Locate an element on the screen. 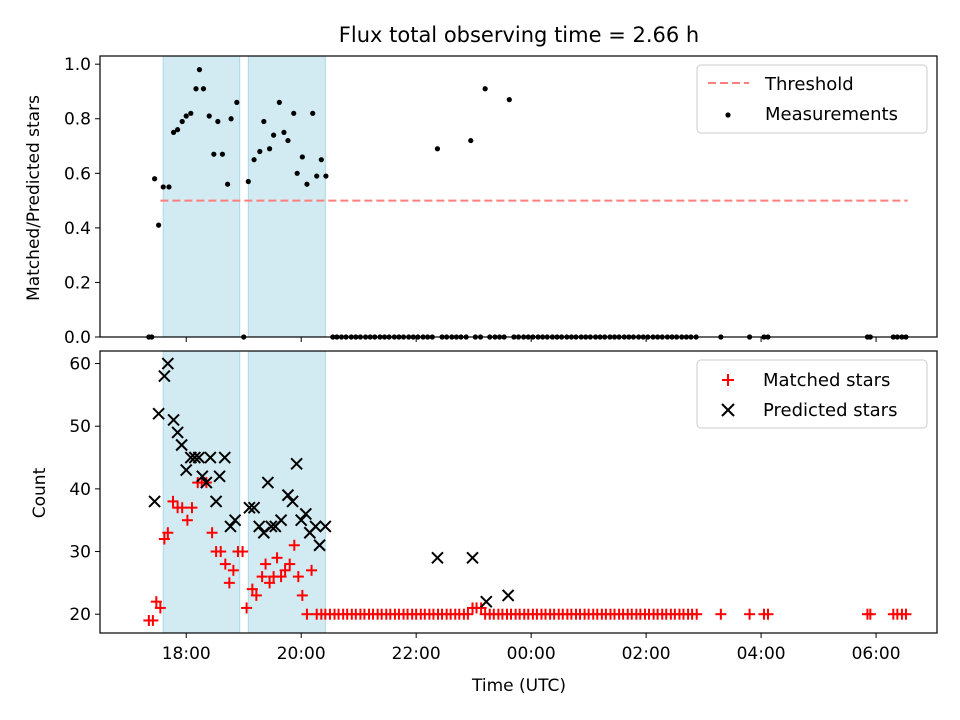 The height and width of the screenshot is (720, 960). y-tick-label: 0.4 is located at coordinates (77, 229).